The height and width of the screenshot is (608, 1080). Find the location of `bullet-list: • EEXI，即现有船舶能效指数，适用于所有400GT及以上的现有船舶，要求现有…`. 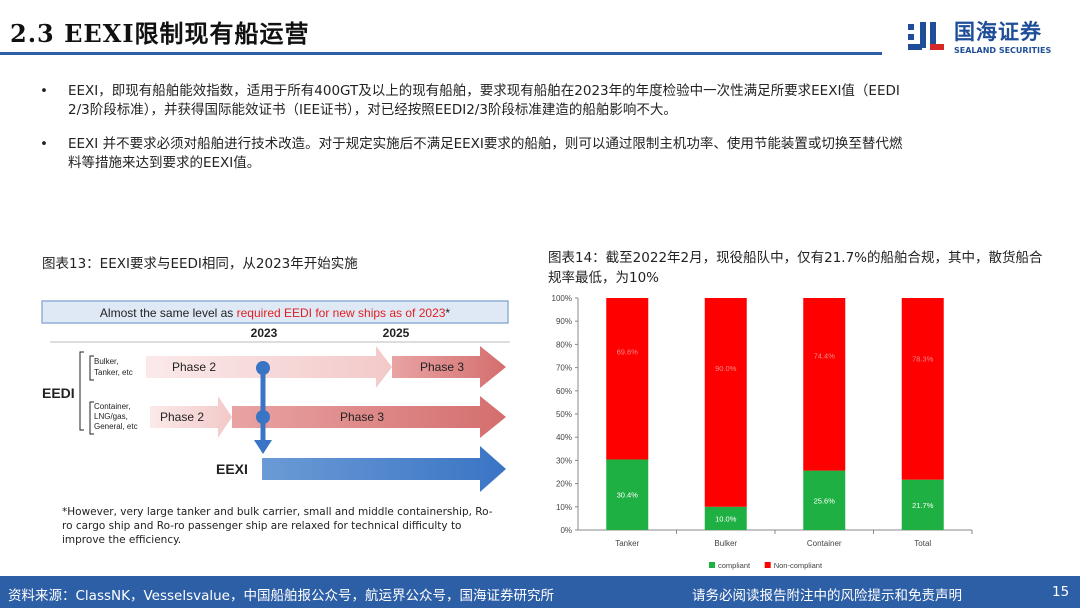

bullet-list: • EEXI，即现有船舶能效指数，适用于所有400GT及以上的现有船舶，要求现有… is located at coordinates (475, 135).